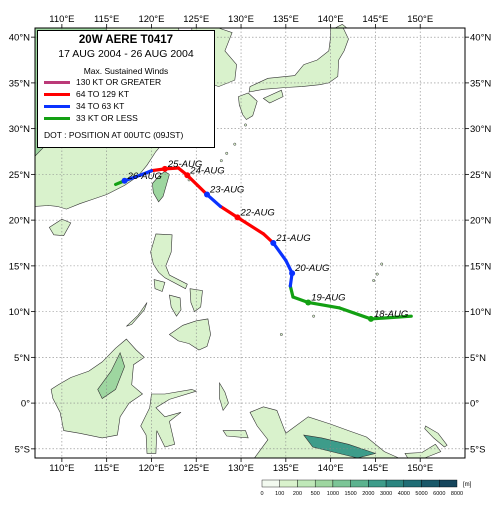 The image size is (500, 505). What do you see at coordinates (61, 468) in the screenshot?
I see `lon-label-bottom-110: 110°E` at bounding box center [61, 468].